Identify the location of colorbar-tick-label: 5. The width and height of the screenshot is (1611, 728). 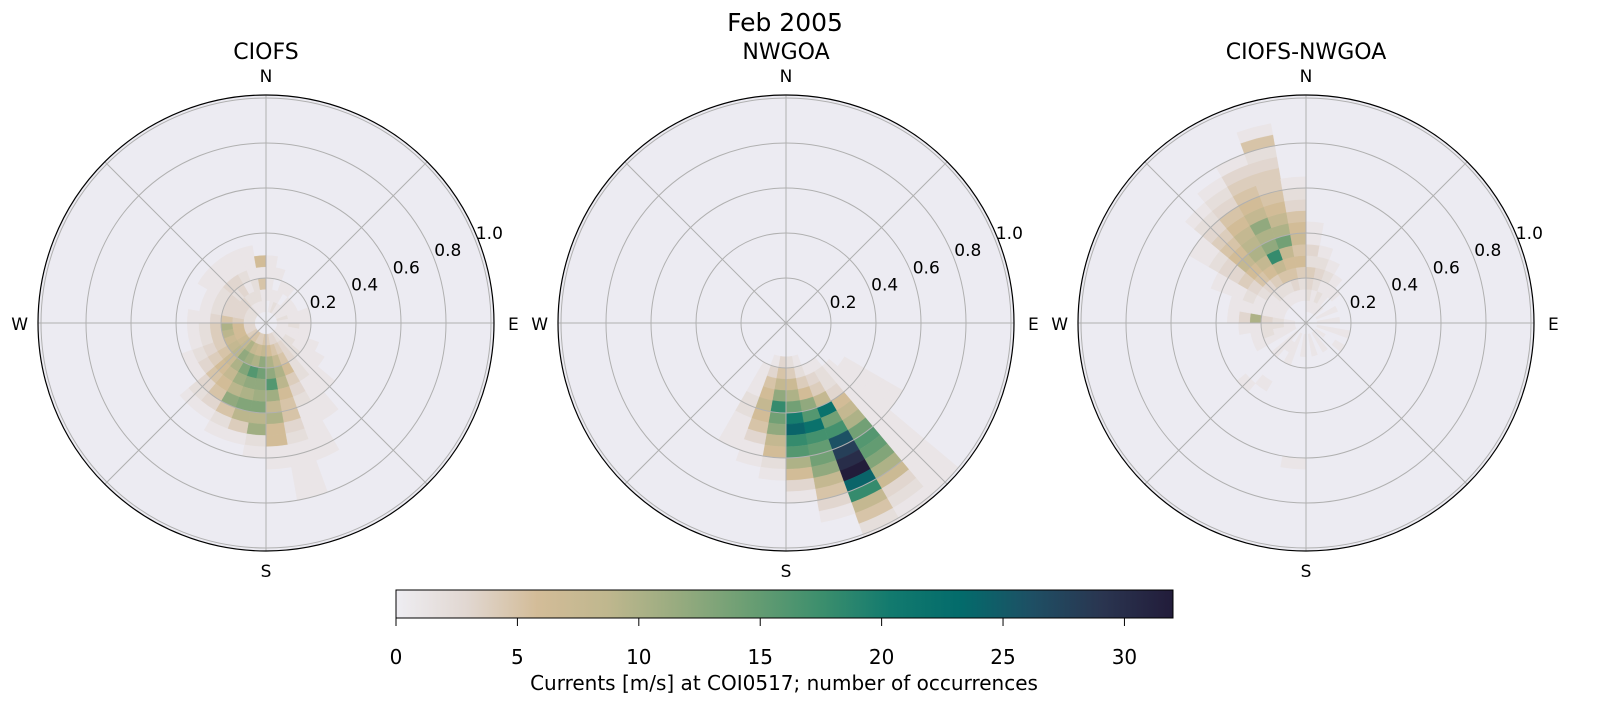
(517, 657).